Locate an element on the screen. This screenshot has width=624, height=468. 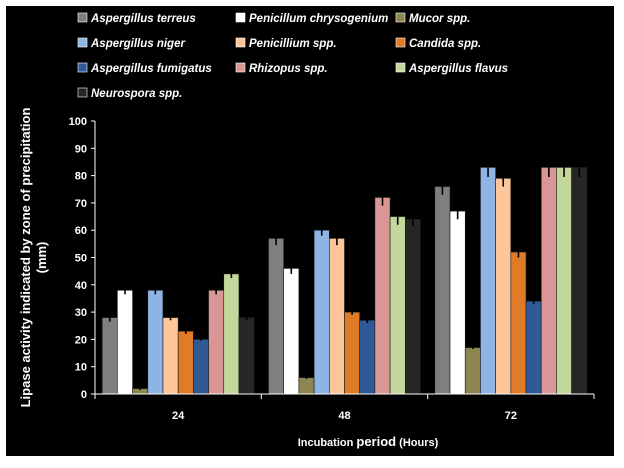
legend-label: Neurospora spp. is located at coordinates (136, 94).